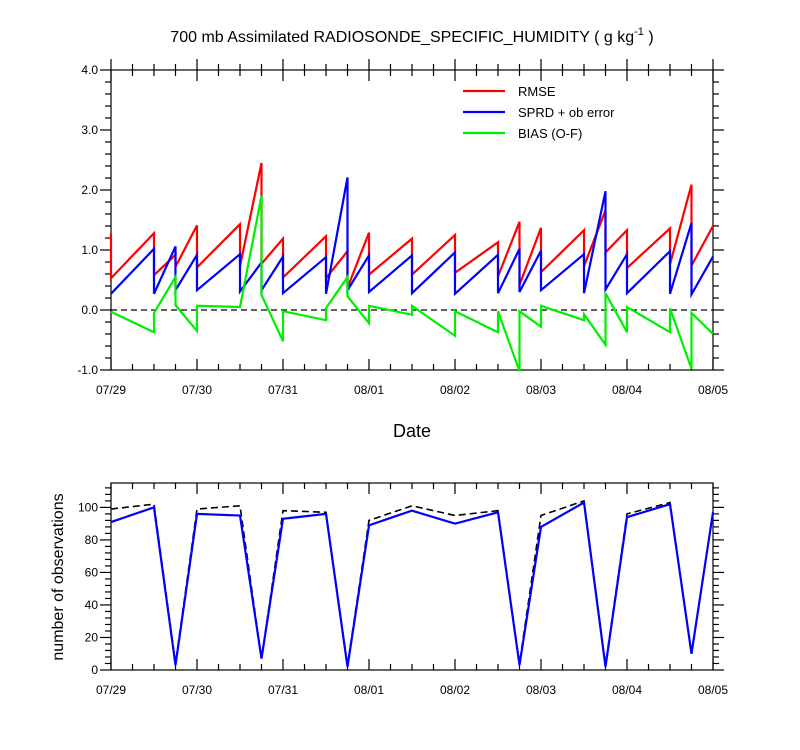 This screenshot has width=800, height=750. I want to click on bottom-x-tick-label: 08/04, so click(627, 690).